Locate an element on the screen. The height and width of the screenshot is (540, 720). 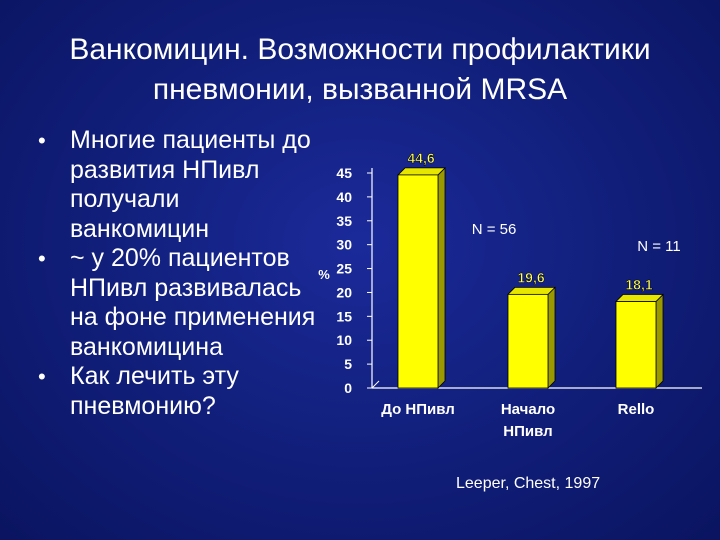
y-tick-label: 40 is located at coordinates (344, 197).